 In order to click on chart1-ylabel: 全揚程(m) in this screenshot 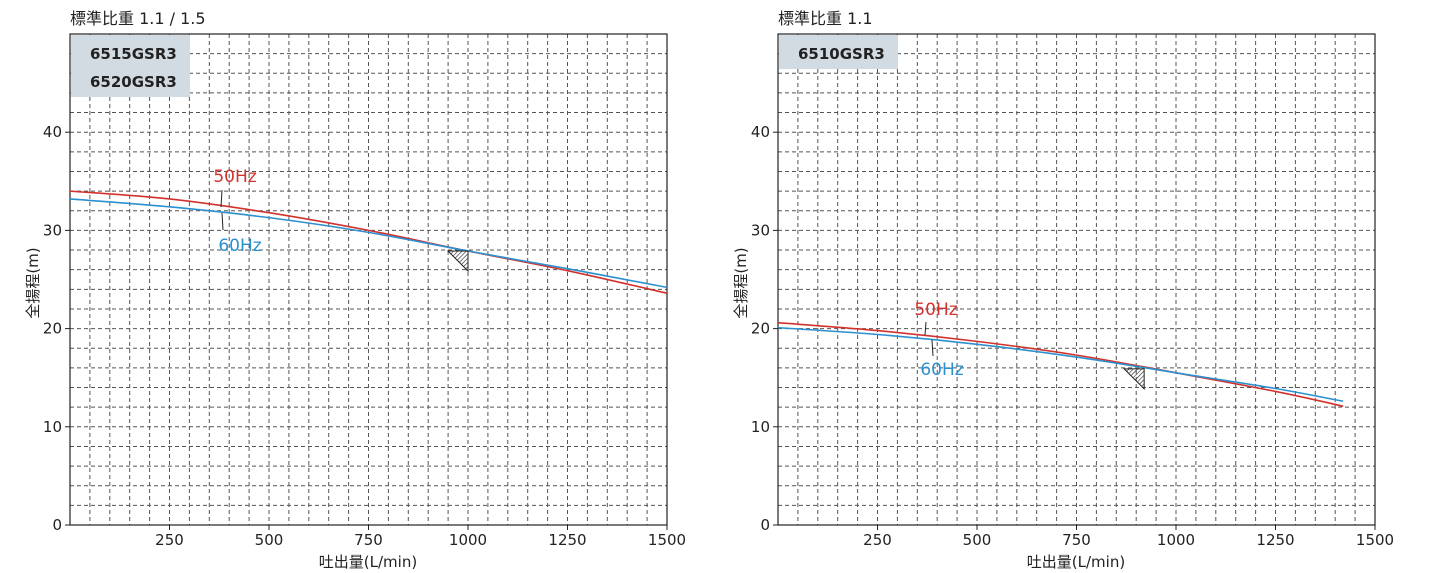, I will do `click(33, 282)`.